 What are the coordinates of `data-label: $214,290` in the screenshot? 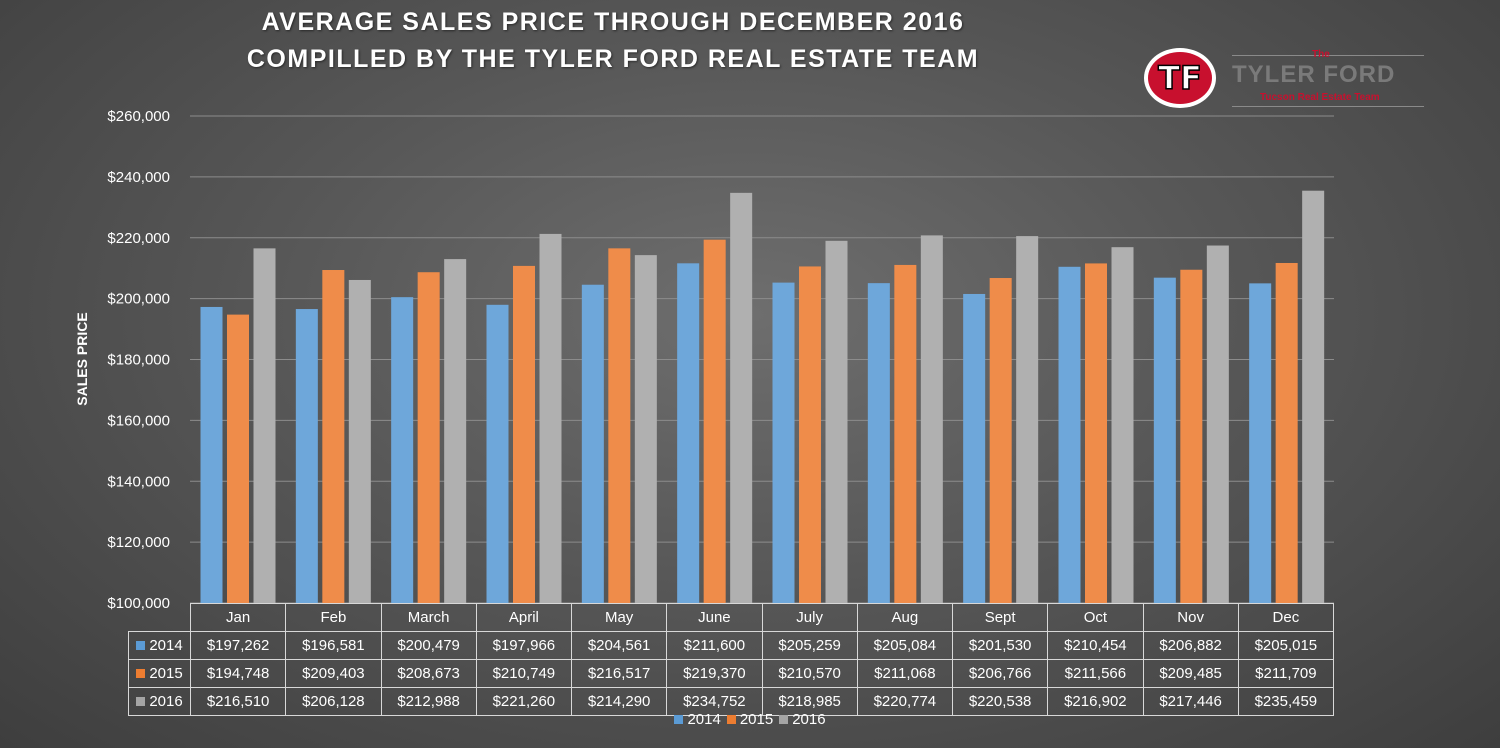 It's located at (619, 701).